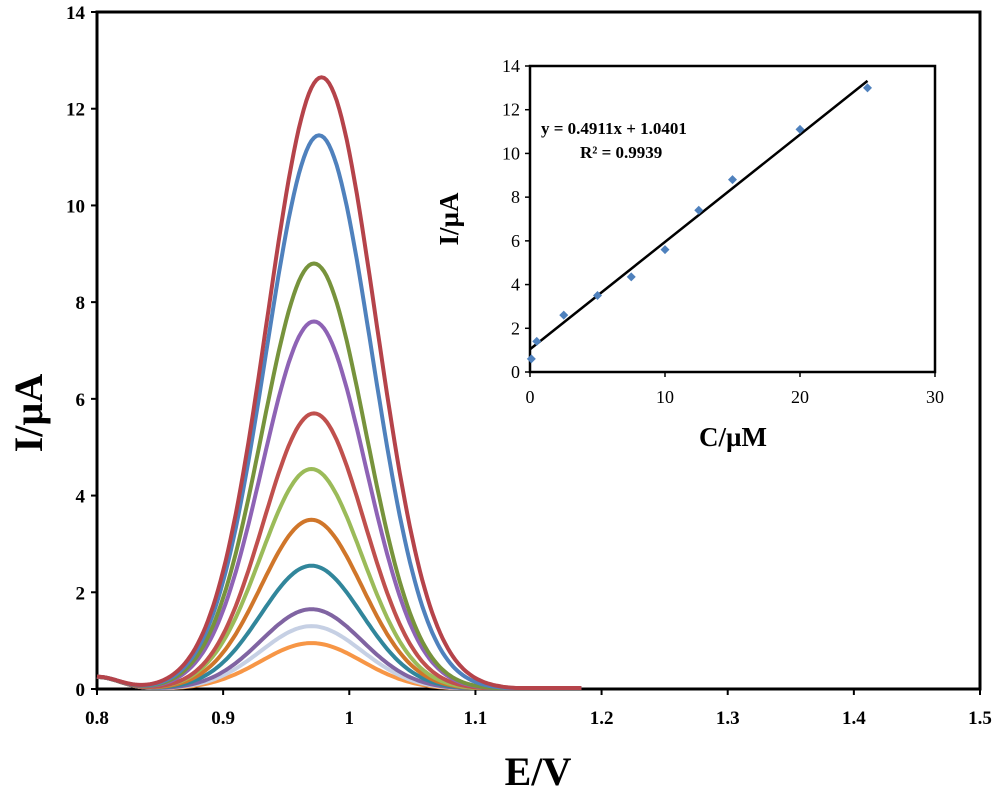 The image size is (1000, 797). Describe the element at coordinates (515, 285) in the screenshot. I see `inset-y-tick-label: 4` at that location.